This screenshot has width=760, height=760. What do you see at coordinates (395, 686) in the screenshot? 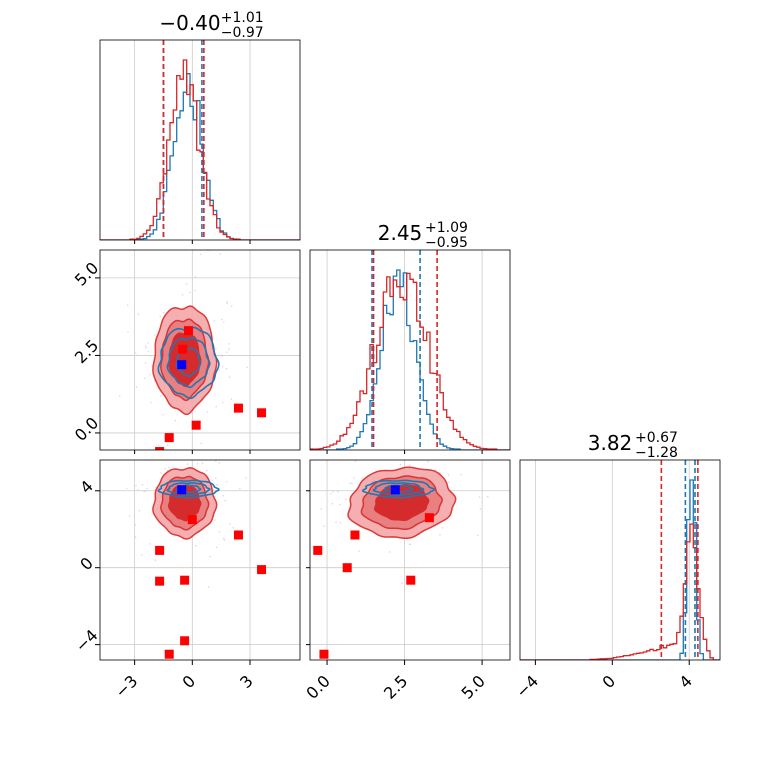
I see `x-tick-label: 2.5` at bounding box center [395, 686].